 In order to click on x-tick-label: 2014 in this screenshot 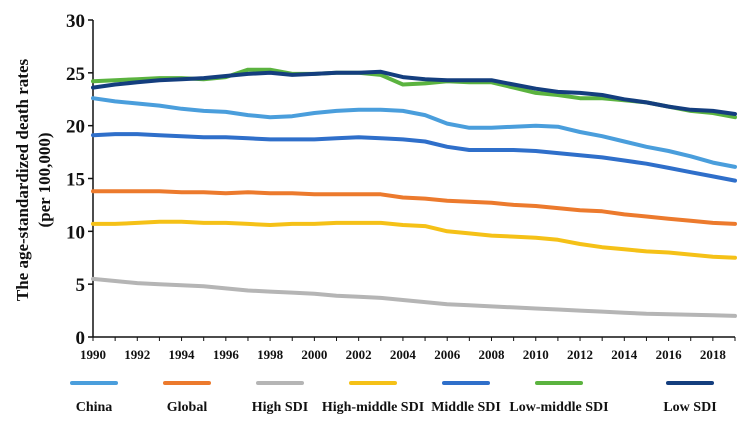, I will do `click(624, 354)`.